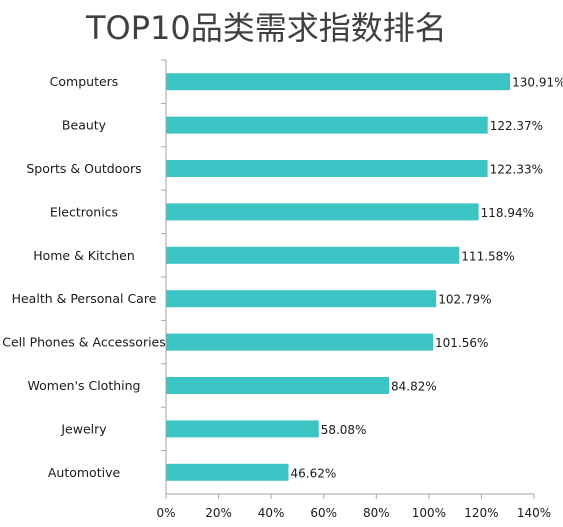  I want to click on category-label: Computers, so click(84, 81).